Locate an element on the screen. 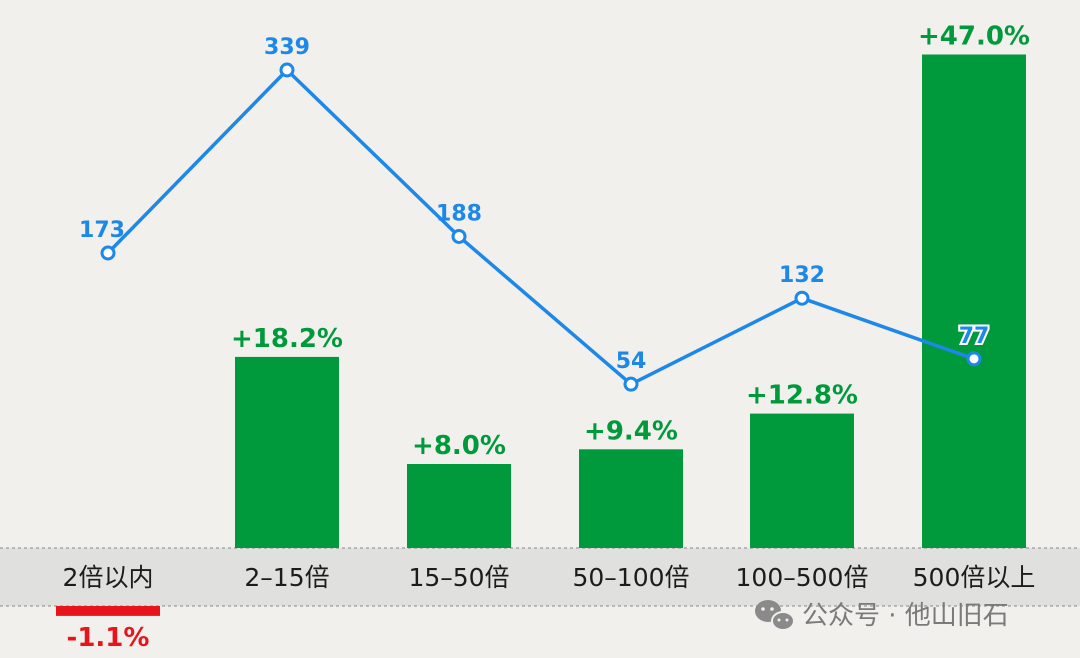 The height and width of the screenshot is (658, 1080). bar-value-label: +47.0% is located at coordinates (974, 37).